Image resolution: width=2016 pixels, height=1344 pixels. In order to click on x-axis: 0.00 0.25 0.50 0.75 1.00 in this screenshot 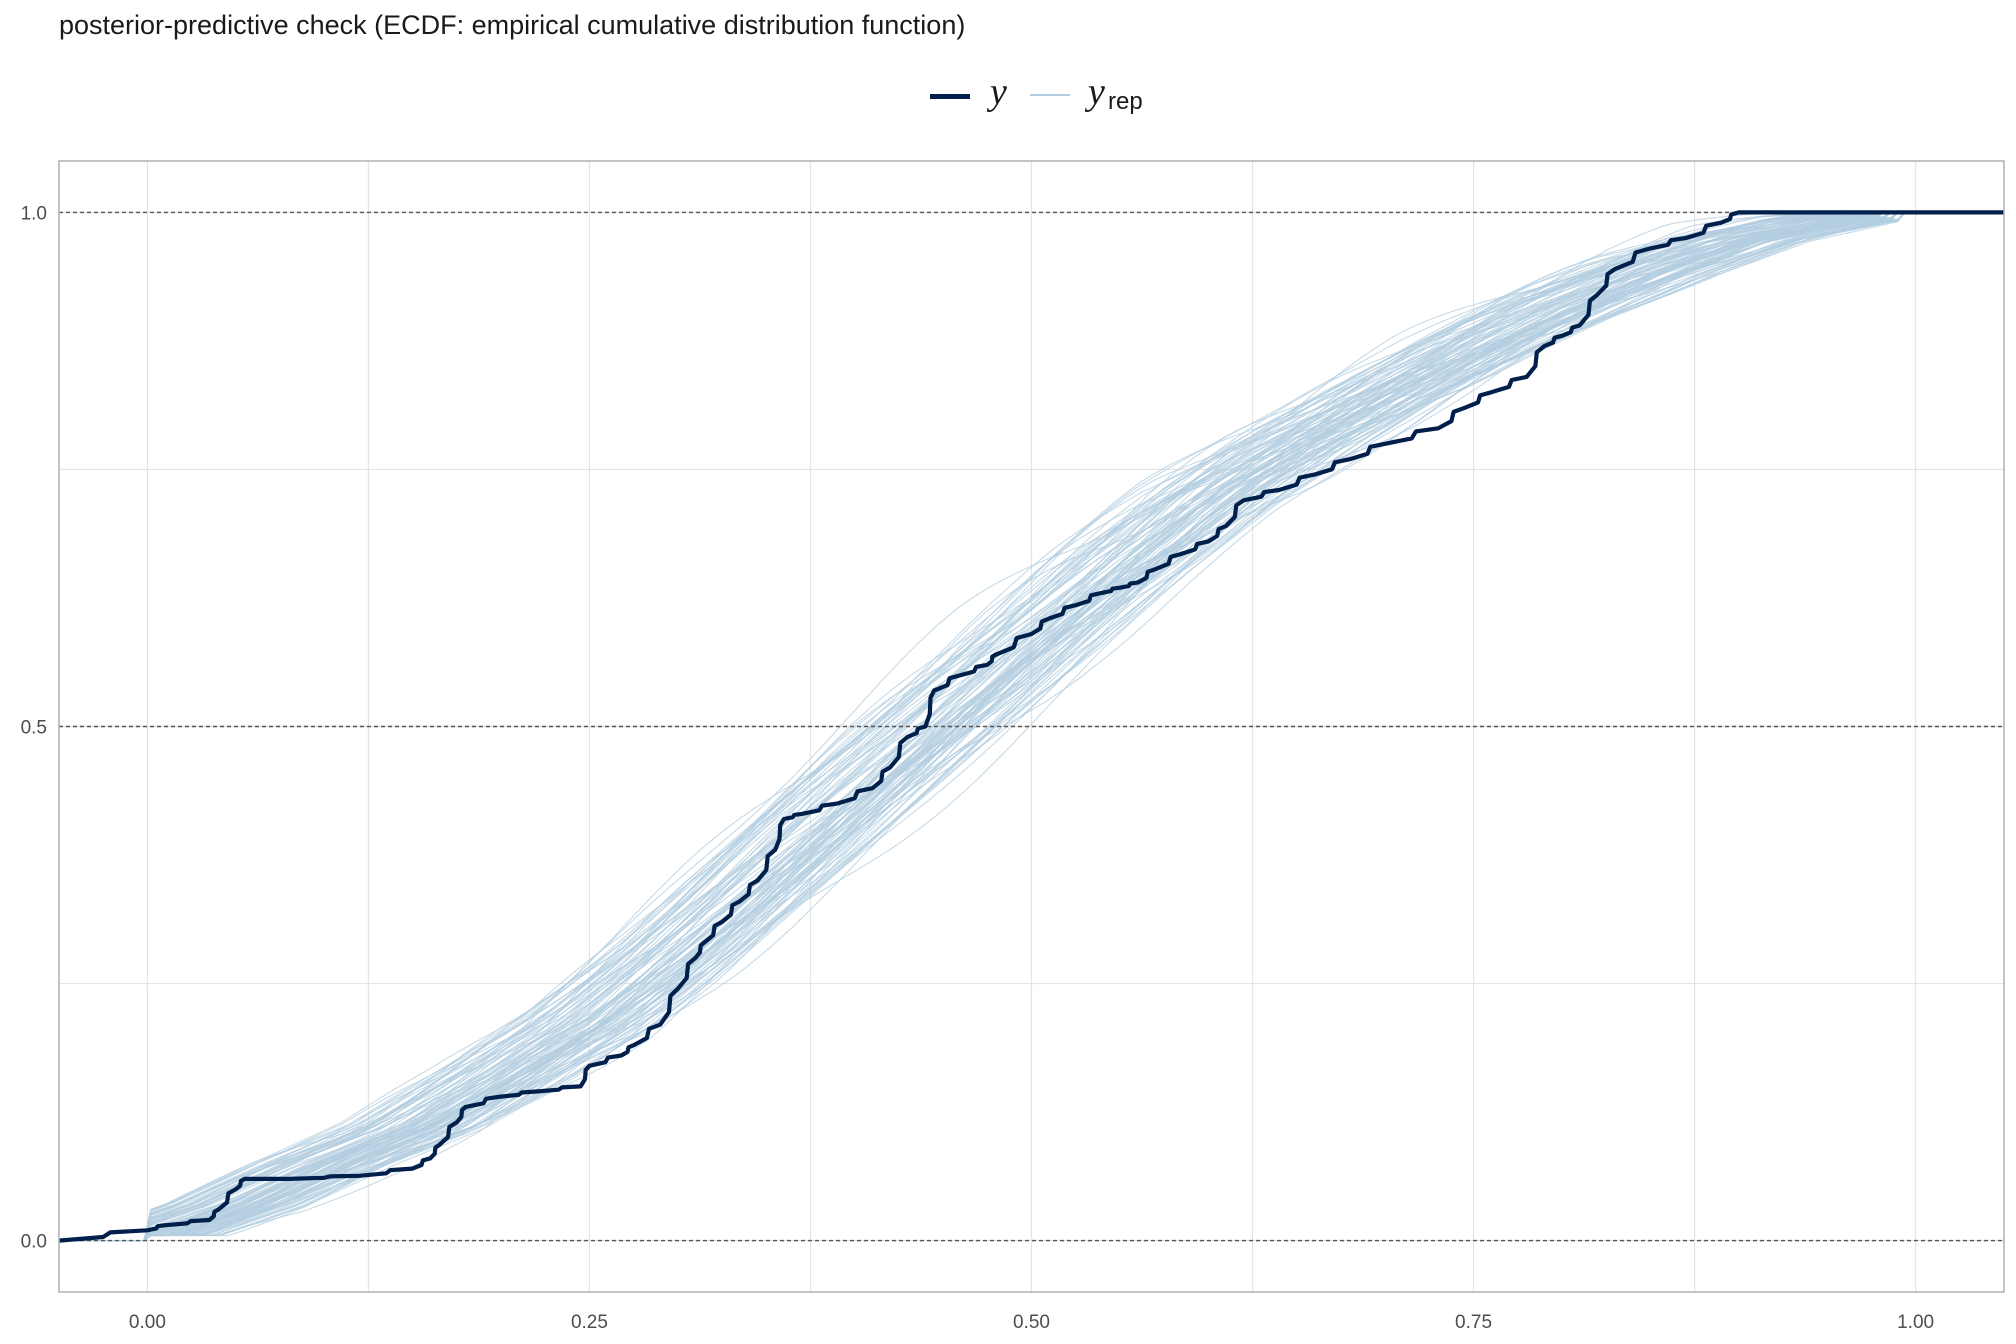, I will do `click(1031, 1322)`.